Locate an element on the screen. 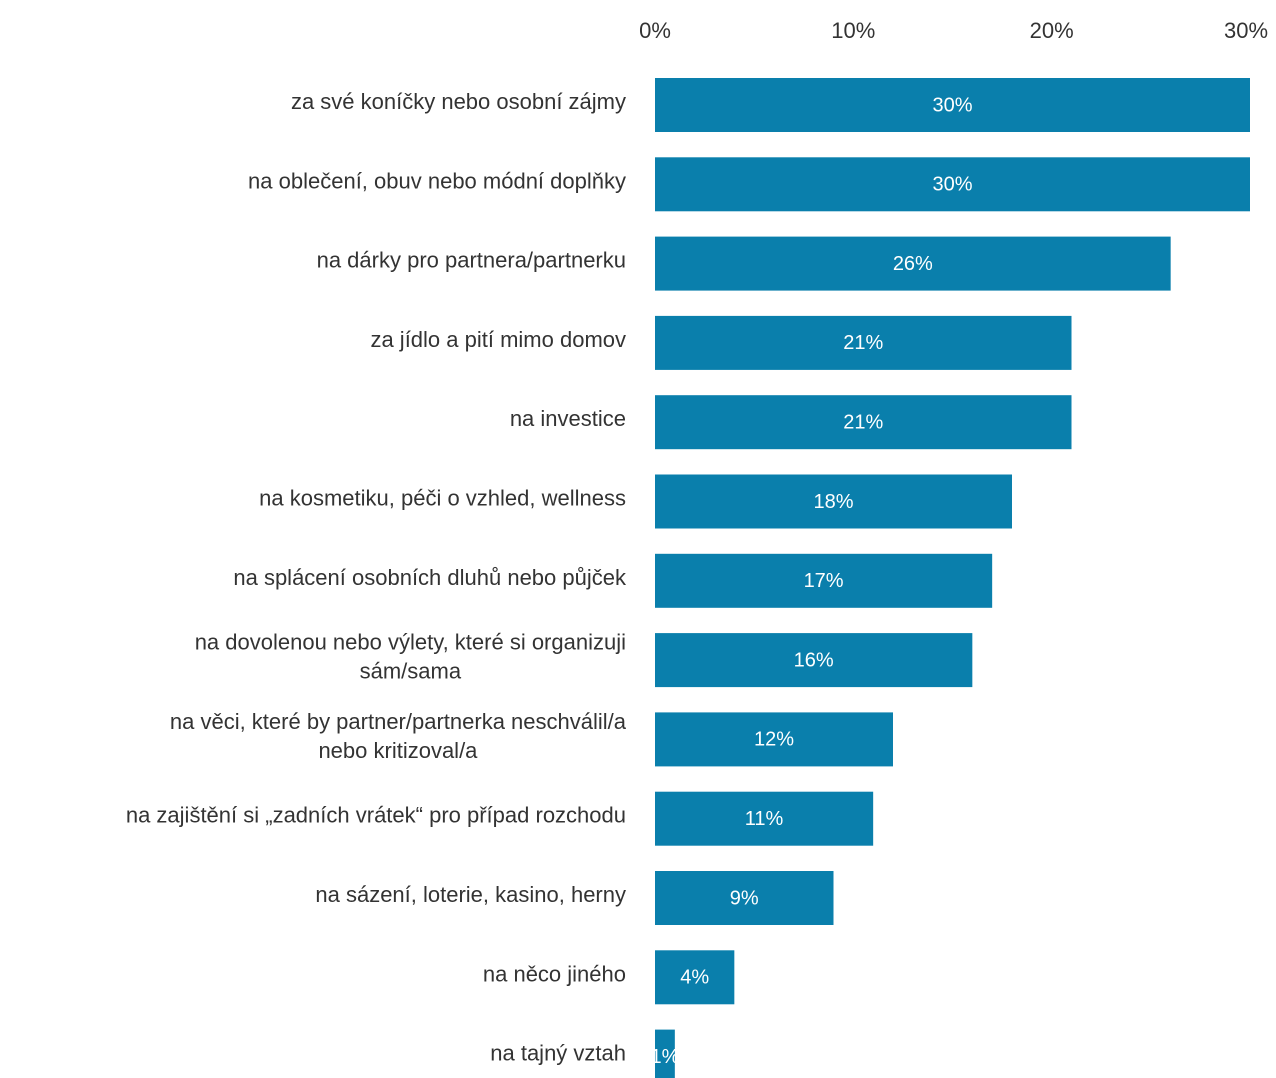 This screenshot has width=1276, height=1078. bar-value-label: 1% is located at coordinates (664, 1057).